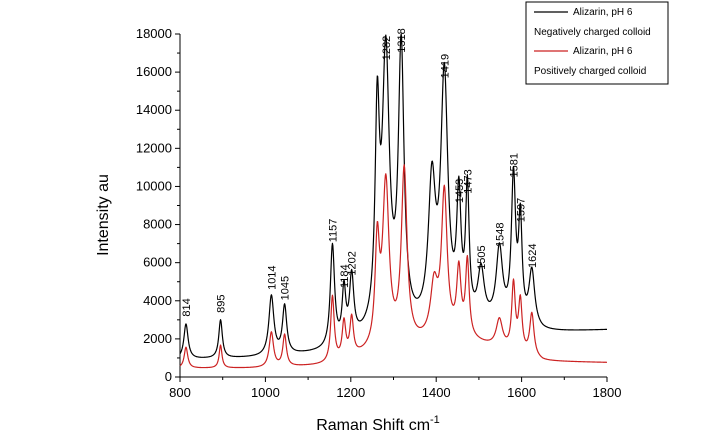 Image resolution: width=713 pixels, height=446 pixels. What do you see at coordinates (603, 51) in the screenshot?
I see `legend-red-label: Alizarin, pH 6` at bounding box center [603, 51].